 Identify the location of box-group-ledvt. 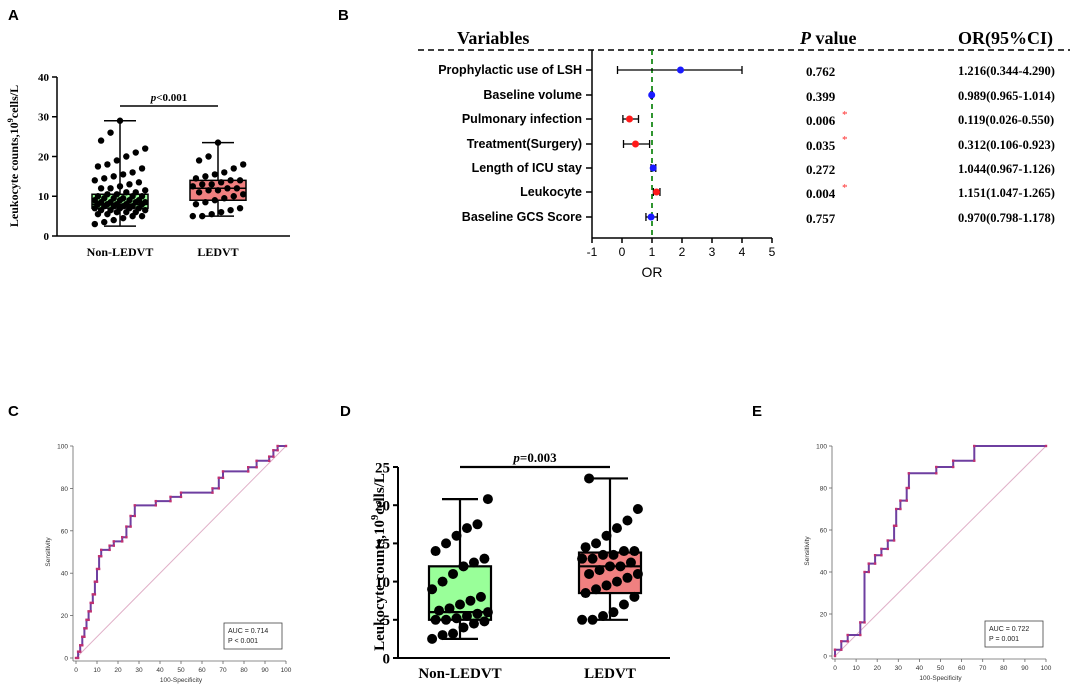
(218, 179).